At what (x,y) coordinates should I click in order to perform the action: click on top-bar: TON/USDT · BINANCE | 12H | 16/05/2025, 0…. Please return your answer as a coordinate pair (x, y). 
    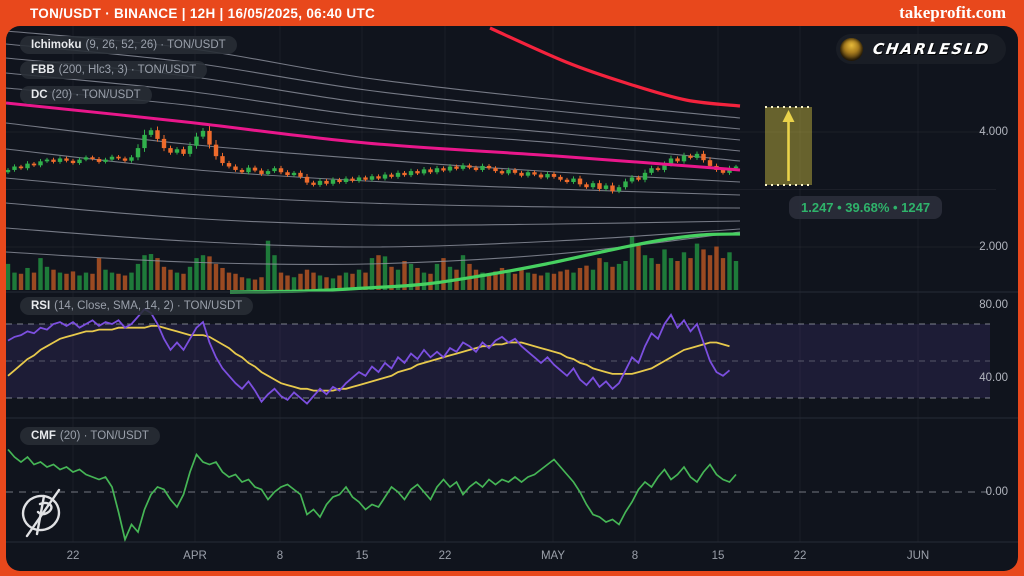
    Looking at the image, I should click on (512, 13).